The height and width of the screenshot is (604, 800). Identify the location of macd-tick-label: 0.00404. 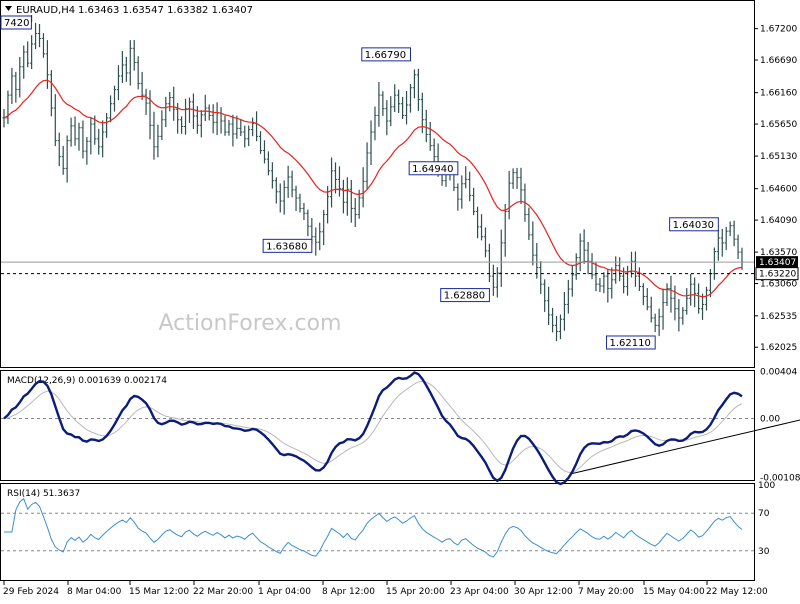
(778, 373).